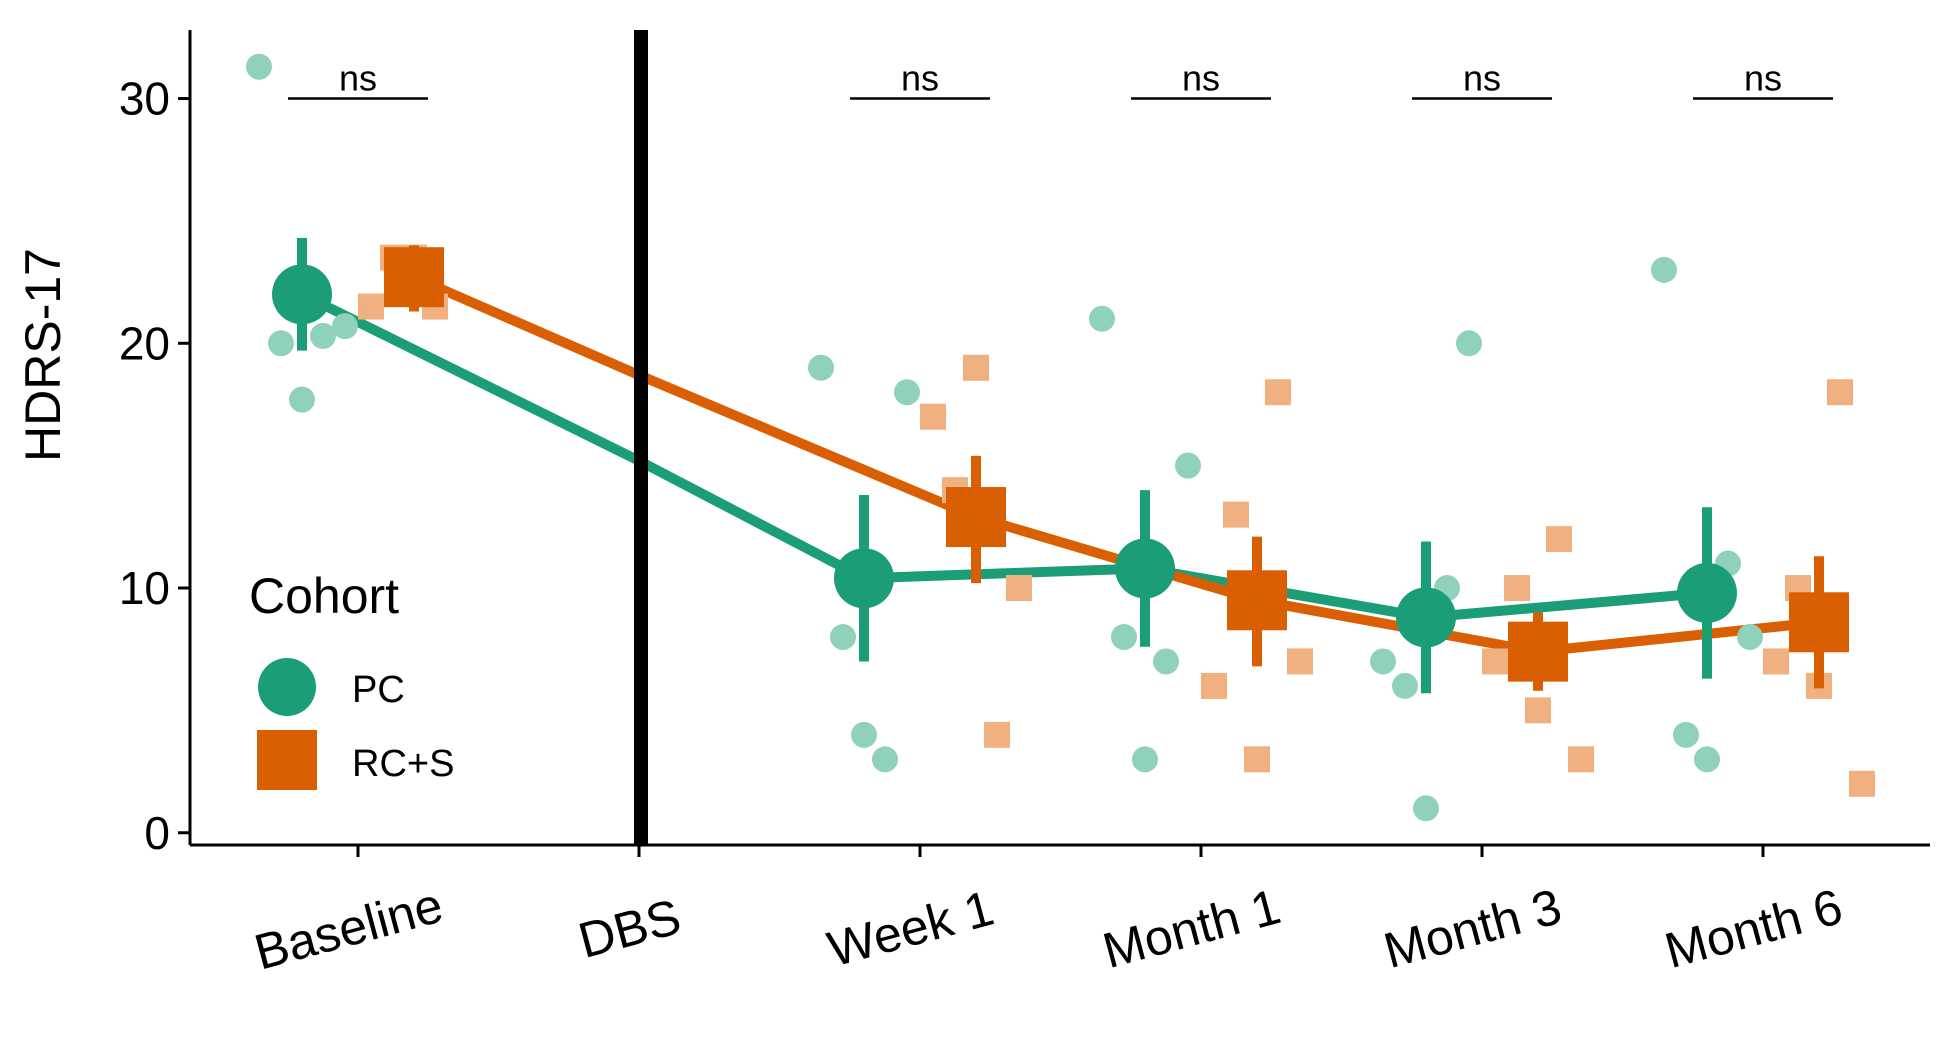 The image size is (1950, 1050). Describe the element at coordinates (630, 928) in the screenshot. I see `x-tick-label: DBS` at that location.